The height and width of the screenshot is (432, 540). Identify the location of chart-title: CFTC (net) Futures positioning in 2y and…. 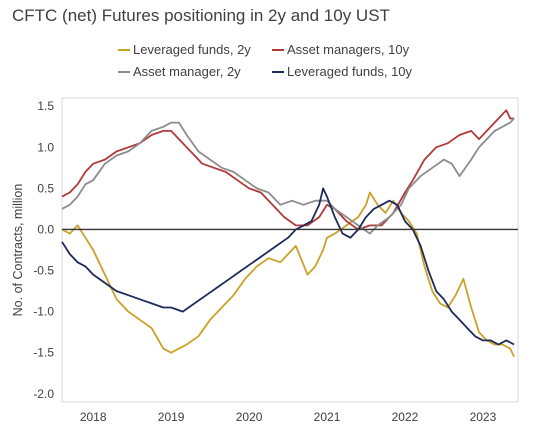
(201, 15).